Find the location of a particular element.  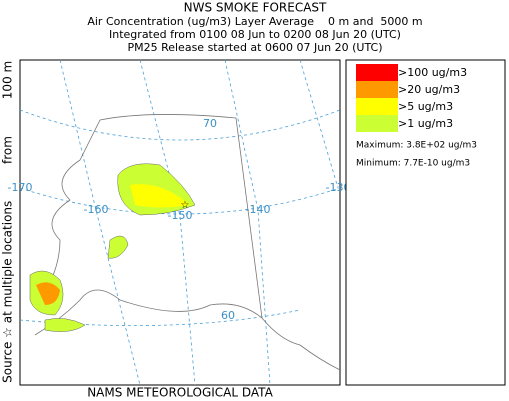

side-label: Source ☆ is located at coordinates (8, 355).